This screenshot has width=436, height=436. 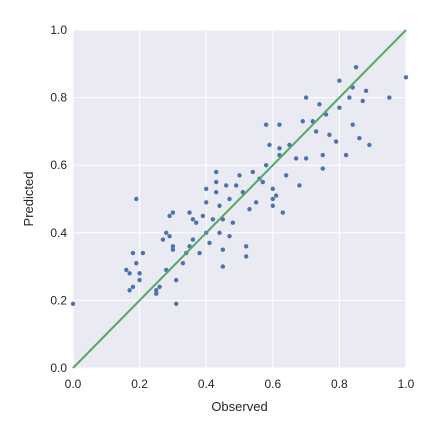 I want to click on x-tick-labels: 0.0 0.2 0.4 0.6 0.8 1.0, so click(x=240, y=384).